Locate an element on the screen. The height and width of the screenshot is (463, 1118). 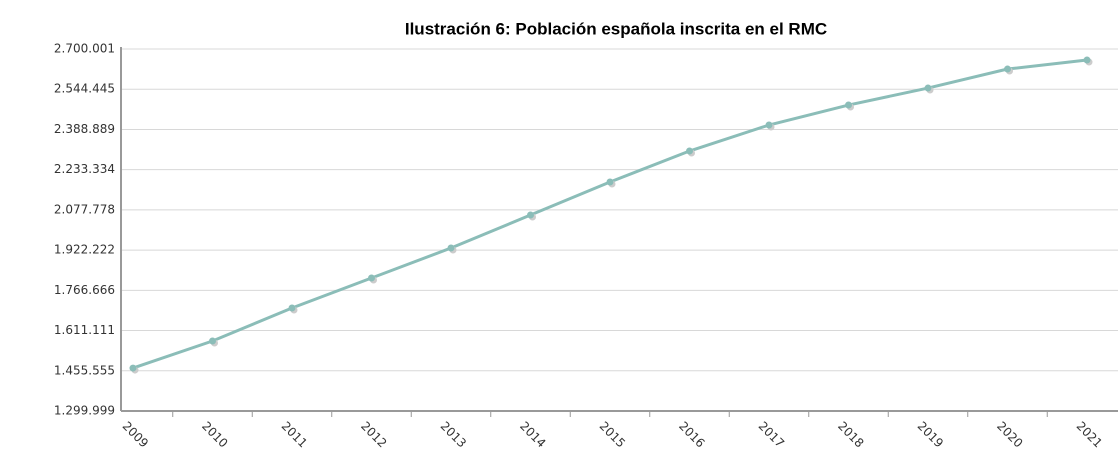
x-tick-label: 2012 is located at coordinates (373, 434).